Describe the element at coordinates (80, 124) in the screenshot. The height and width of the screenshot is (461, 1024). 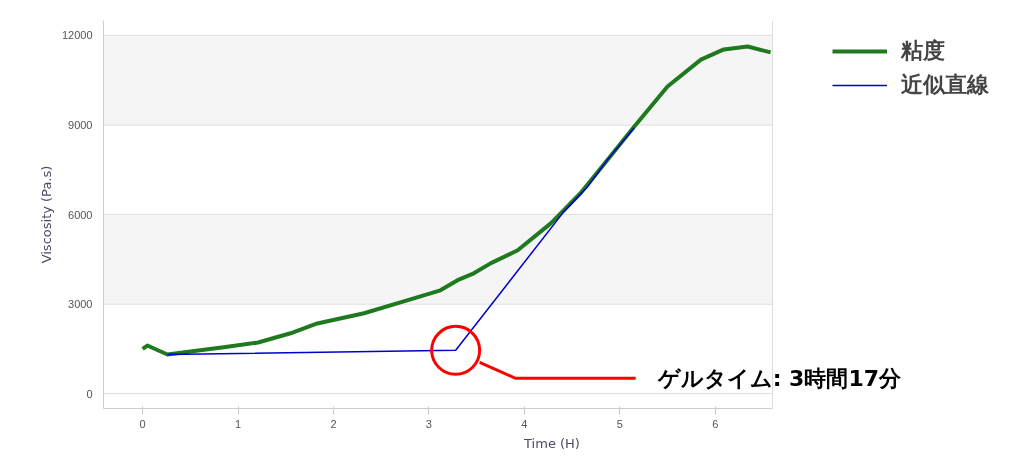
I see `y-tick-label: 9000` at that location.